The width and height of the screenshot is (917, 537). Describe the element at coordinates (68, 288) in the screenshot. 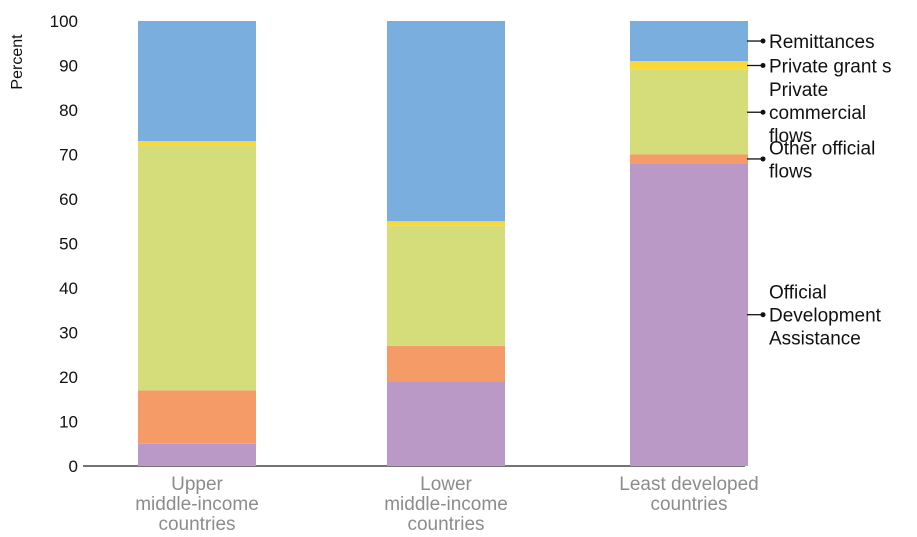

I see `y-tick-label-40: 40` at that location.